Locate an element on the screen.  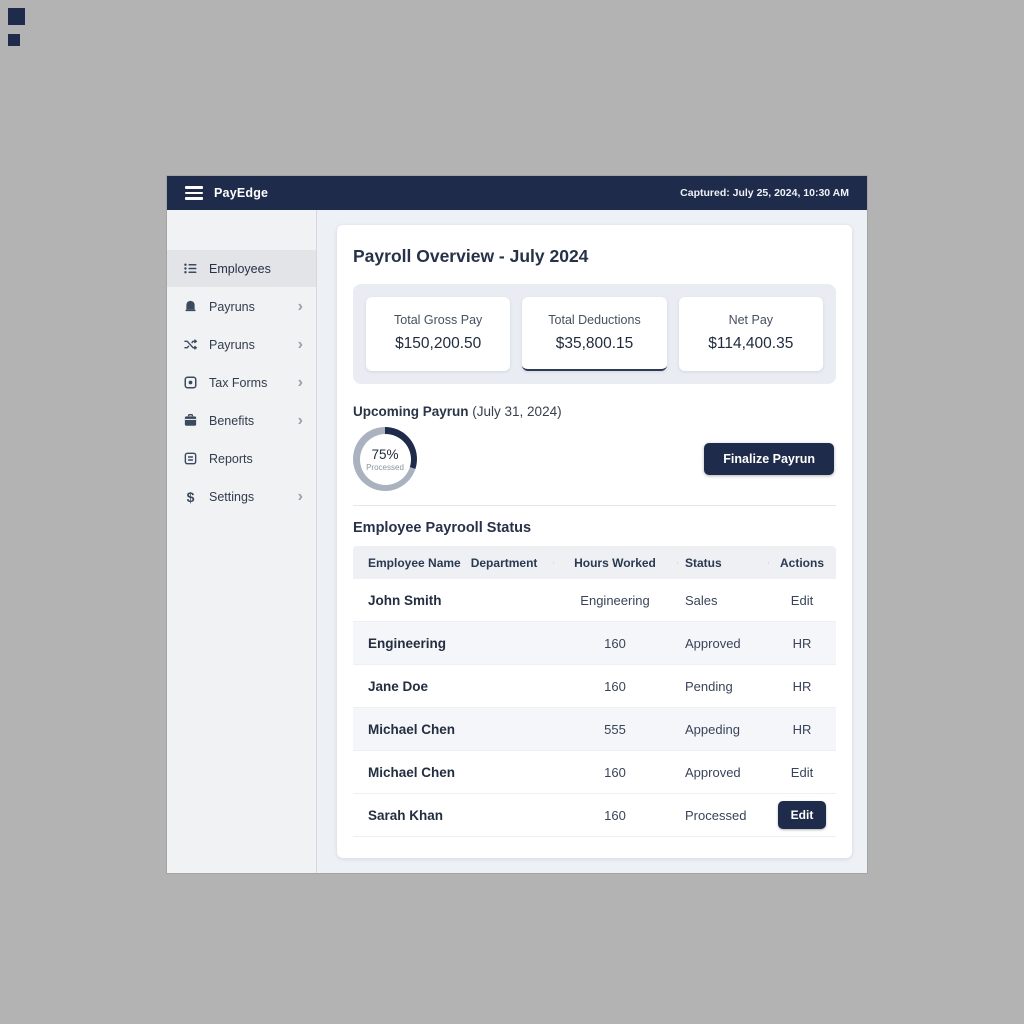
stat-card-total-gross-pay: Total Gross Pay $150,200.50 is located at coordinates (438, 334).